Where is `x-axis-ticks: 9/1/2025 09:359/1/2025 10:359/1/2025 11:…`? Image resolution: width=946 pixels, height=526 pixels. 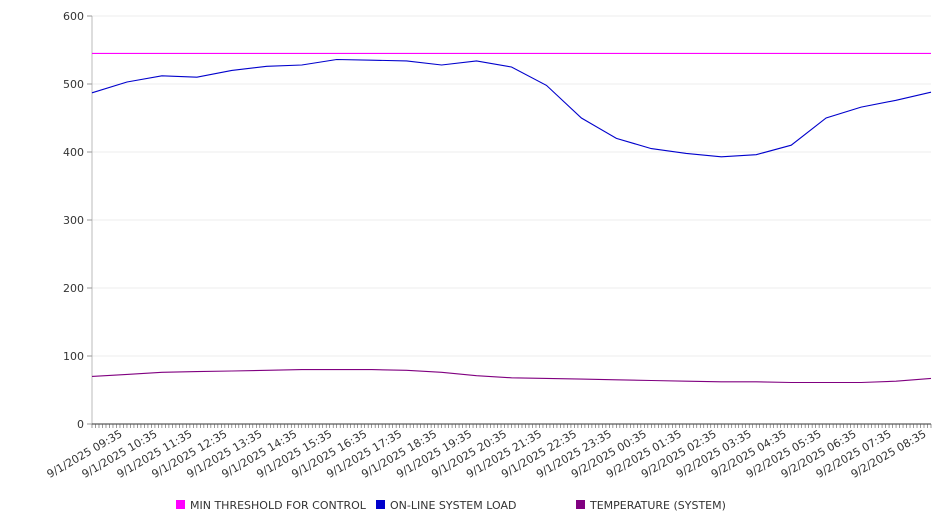 x-axis-ticks: 9/1/2025 09:359/1/2025 10:359/1/2025 11:… is located at coordinates (488, 452).